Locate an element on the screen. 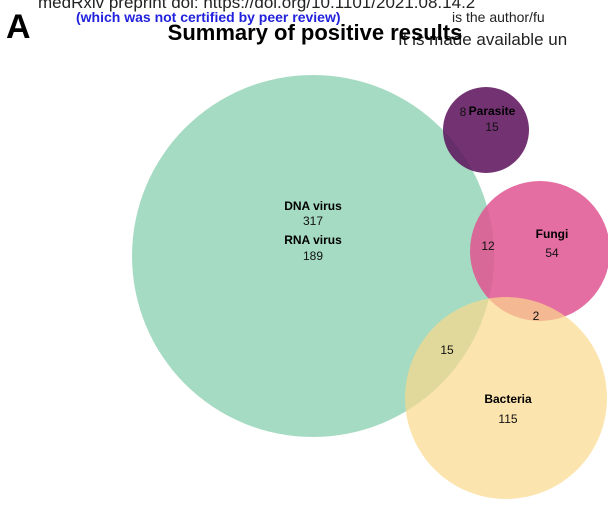 This screenshot has width=608, height=507. set-label: Parasite is located at coordinates (492, 111).